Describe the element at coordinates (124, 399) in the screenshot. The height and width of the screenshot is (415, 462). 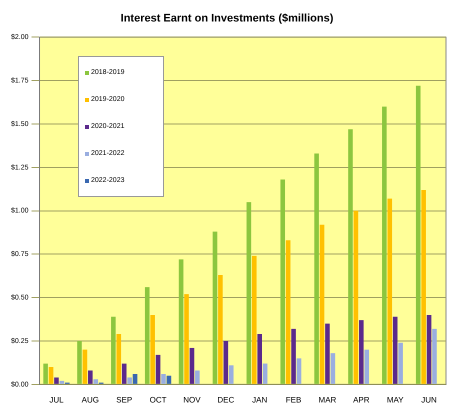
I see `x-tick-label: SEP` at that location.